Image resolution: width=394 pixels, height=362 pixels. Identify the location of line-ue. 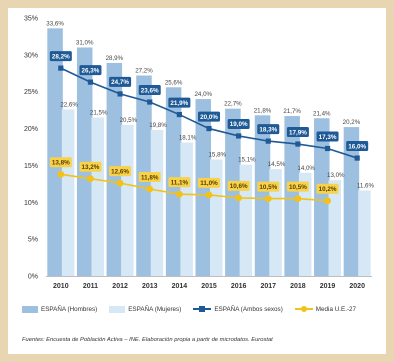
(194, 187).